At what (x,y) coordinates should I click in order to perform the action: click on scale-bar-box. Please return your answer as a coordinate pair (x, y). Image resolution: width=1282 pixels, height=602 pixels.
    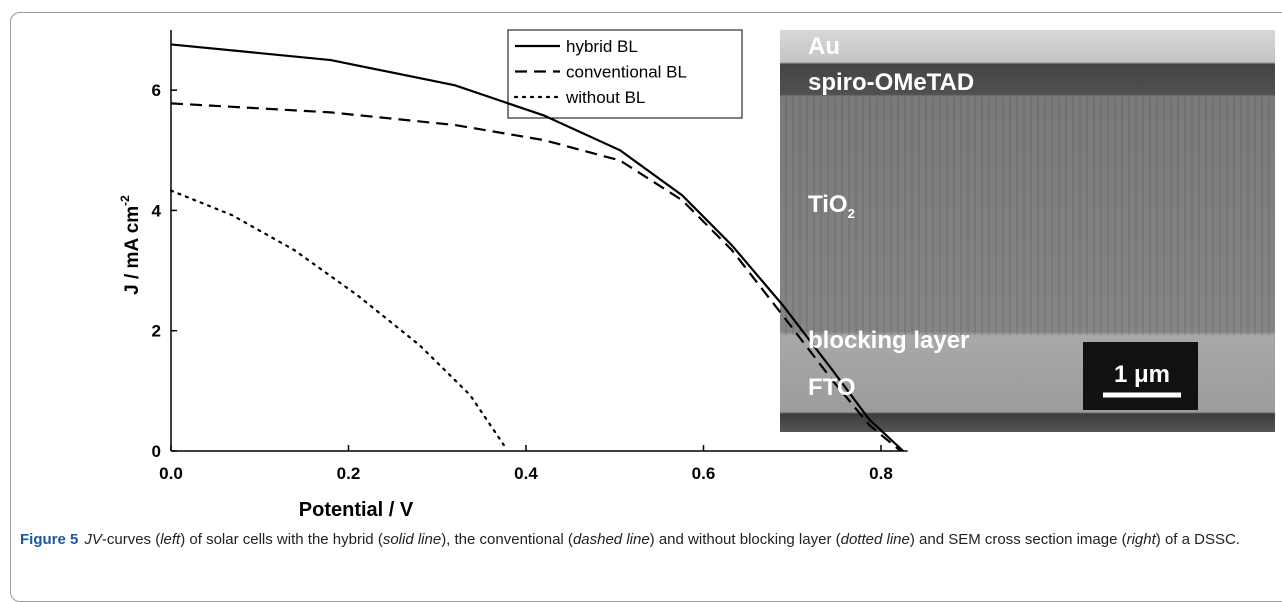
    Looking at the image, I should click on (1140, 376).